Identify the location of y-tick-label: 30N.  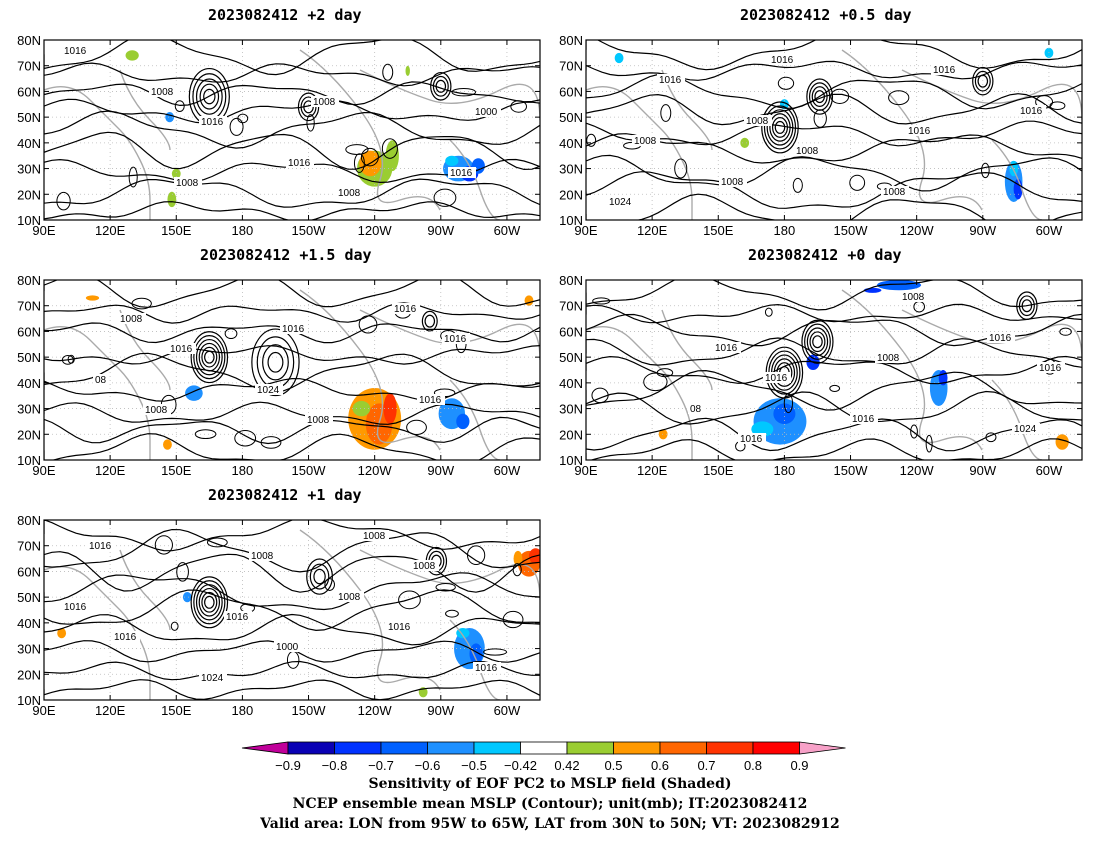
(29, 169).